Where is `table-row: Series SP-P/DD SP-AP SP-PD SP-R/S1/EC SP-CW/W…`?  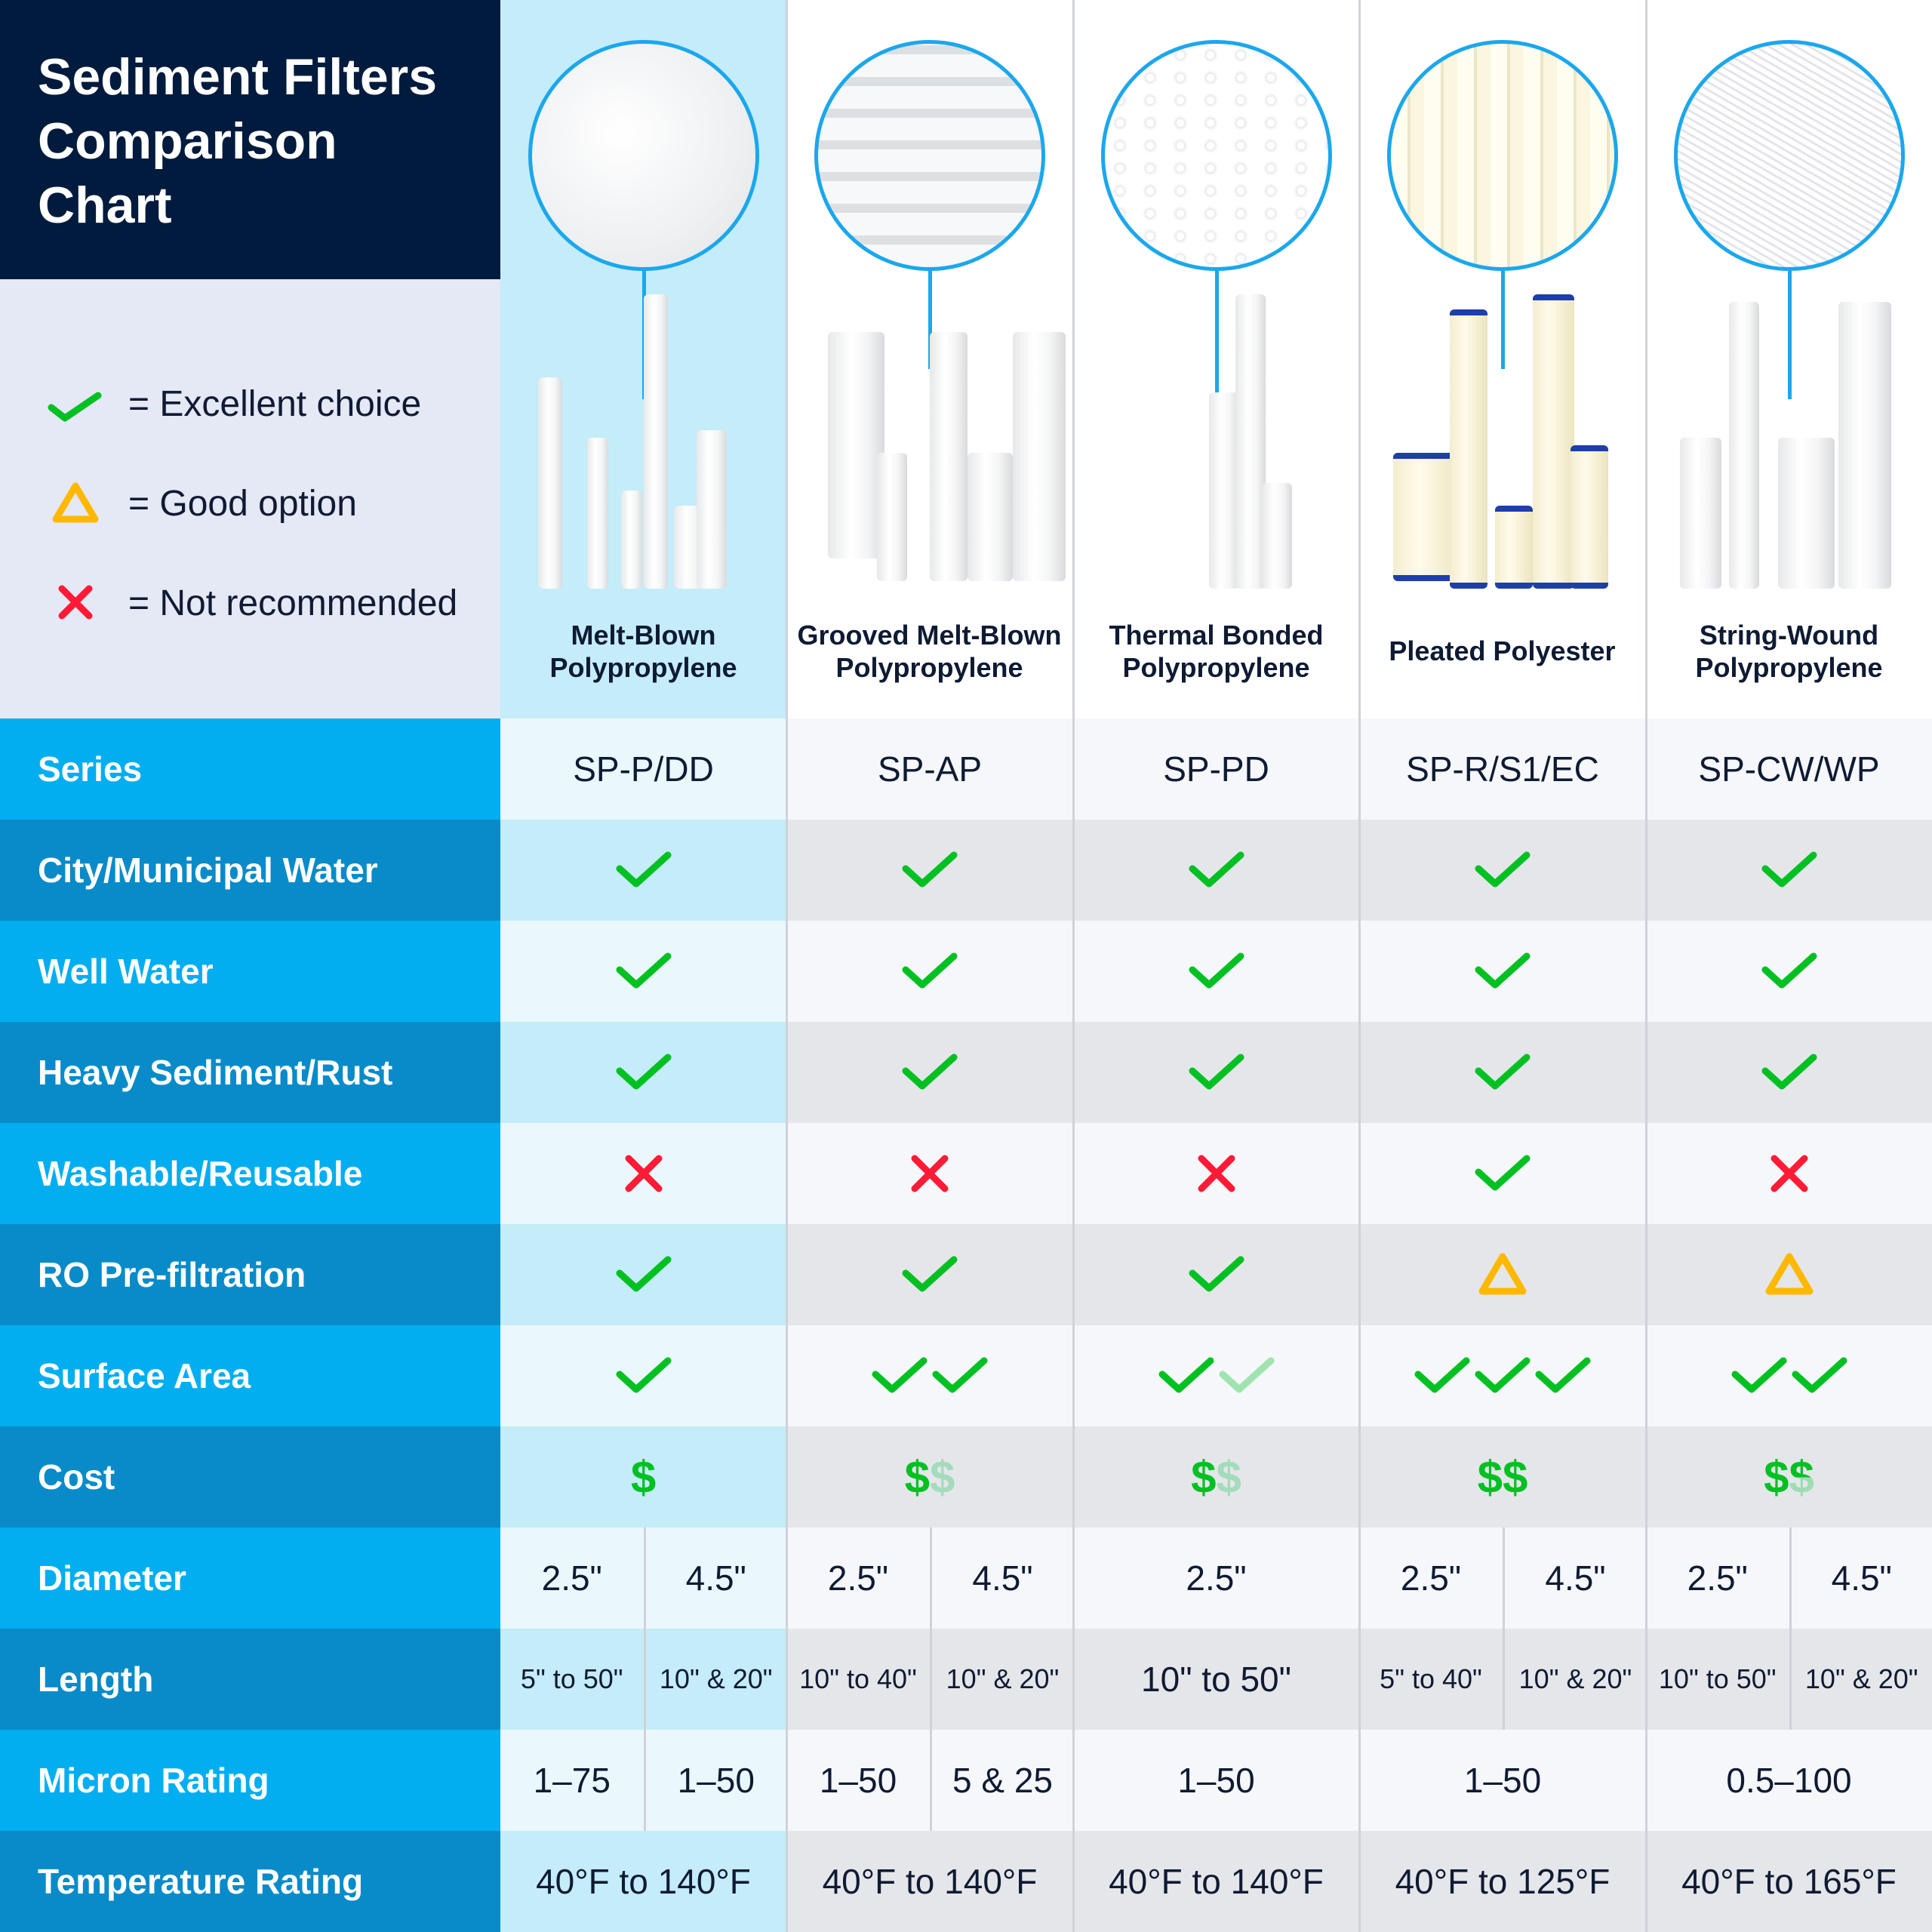
table-row: Series SP-P/DD SP-AP SP-PD SP-R/S1/EC SP-CW/W… is located at coordinates (966, 769).